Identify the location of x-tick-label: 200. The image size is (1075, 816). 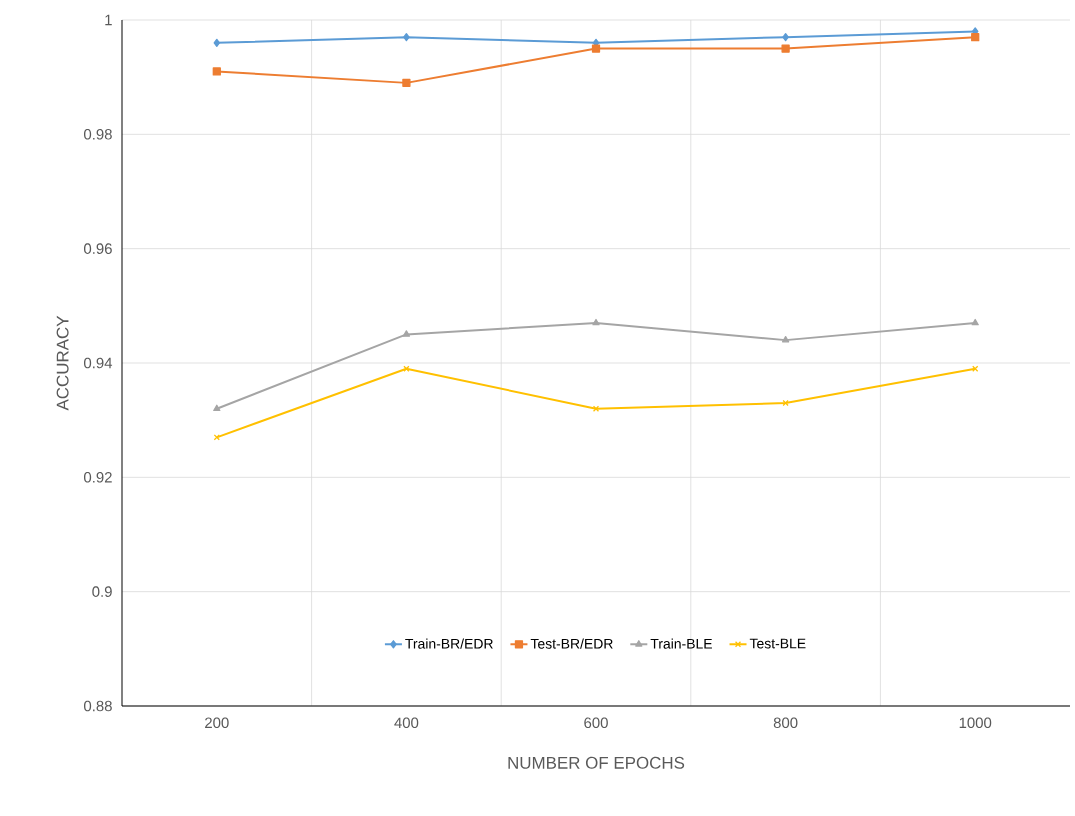
(217, 723).